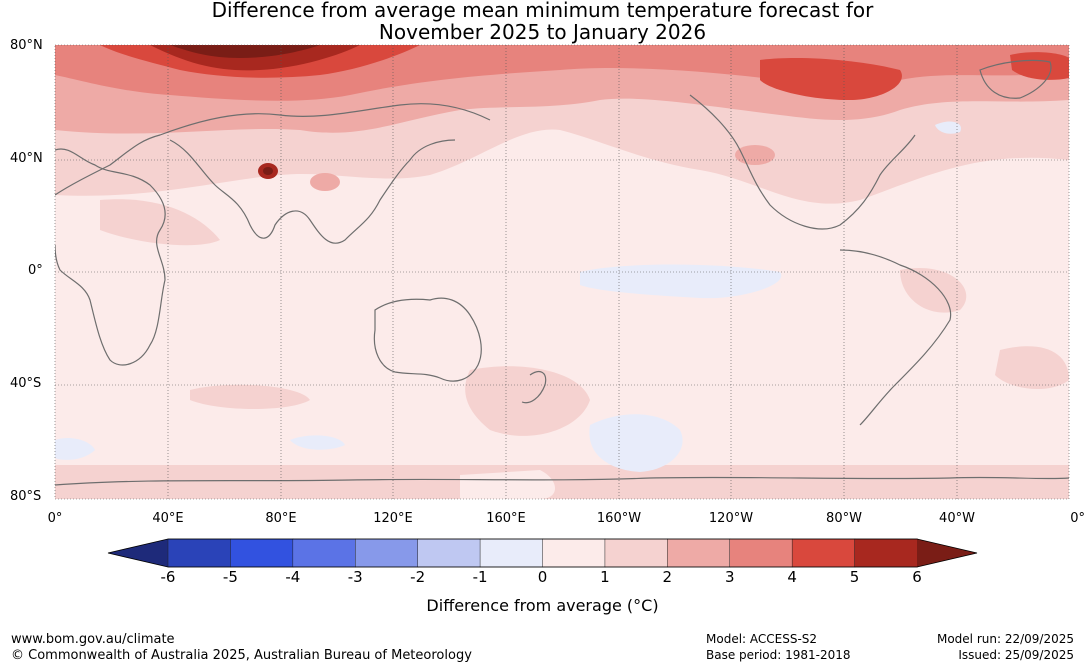 The image size is (1085, 667). Describe the element at coordinates (26, 383) in the screenshot. I see `lat-label-40s: 40°S` at that location.